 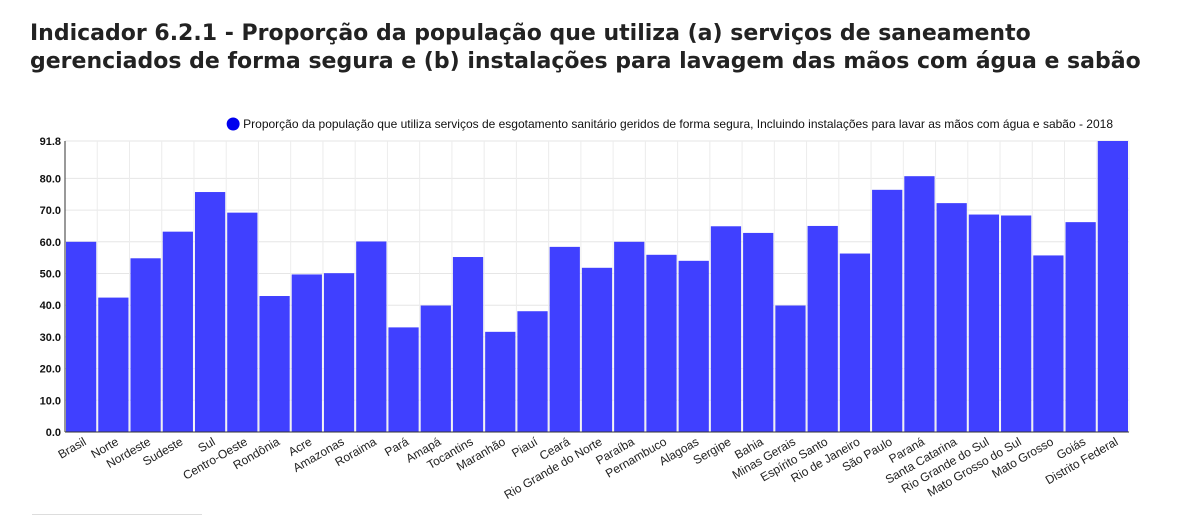 What do you see at coordinates (822, 328) in the screenshot?
I see `bar-espírito-santo` at bounding box center [822, 328].